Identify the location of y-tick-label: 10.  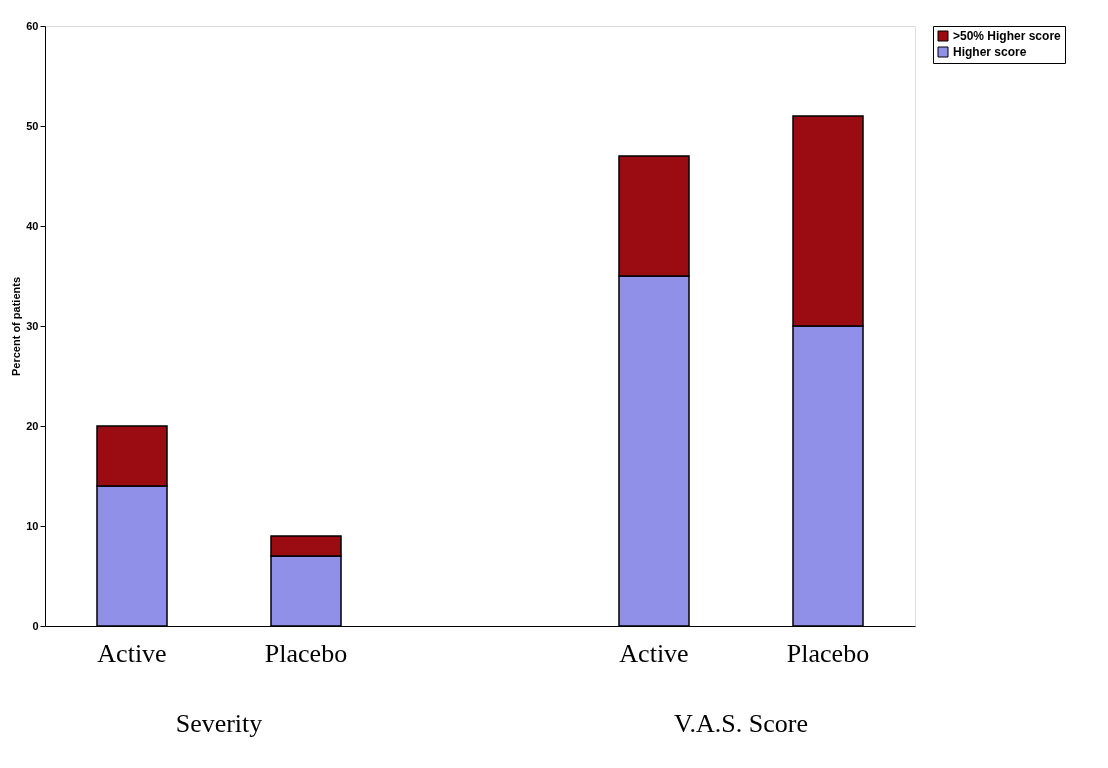
(32, 525).